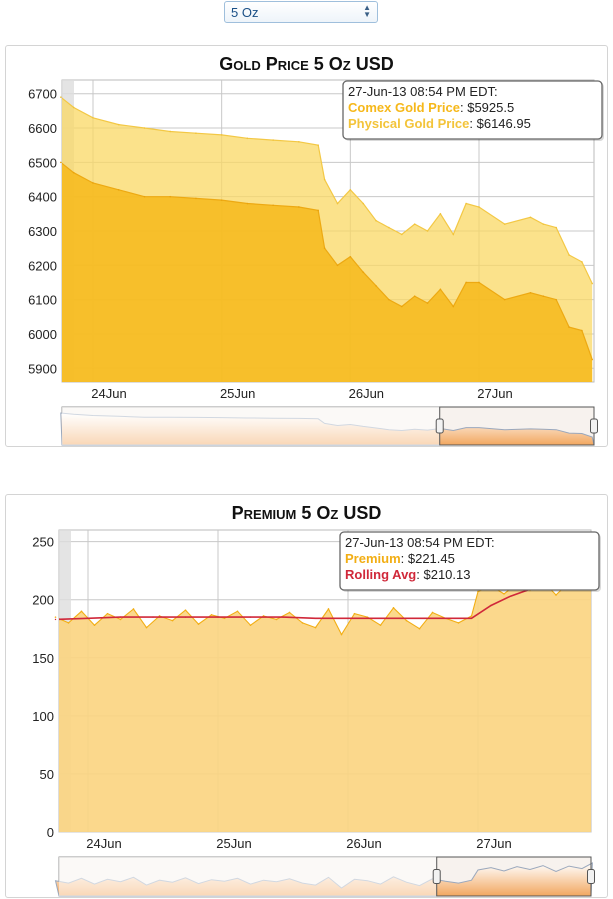 This screenshot has height=899, width=613. I want to click on y-tick-label: 6400, so click(42, 197).